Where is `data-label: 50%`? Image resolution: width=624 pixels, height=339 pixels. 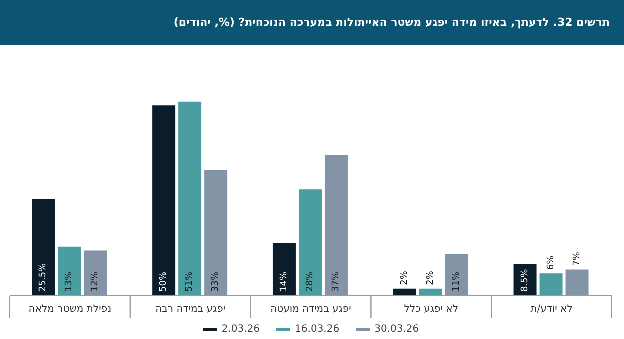
data-label: 50% is located at coordinates (164, 282).